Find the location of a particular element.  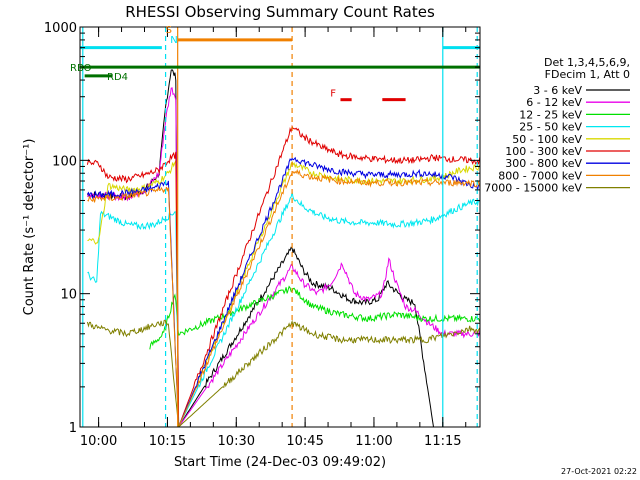

legend-label-7: 800 - 7000 keV is located at coordinates (540, 175).